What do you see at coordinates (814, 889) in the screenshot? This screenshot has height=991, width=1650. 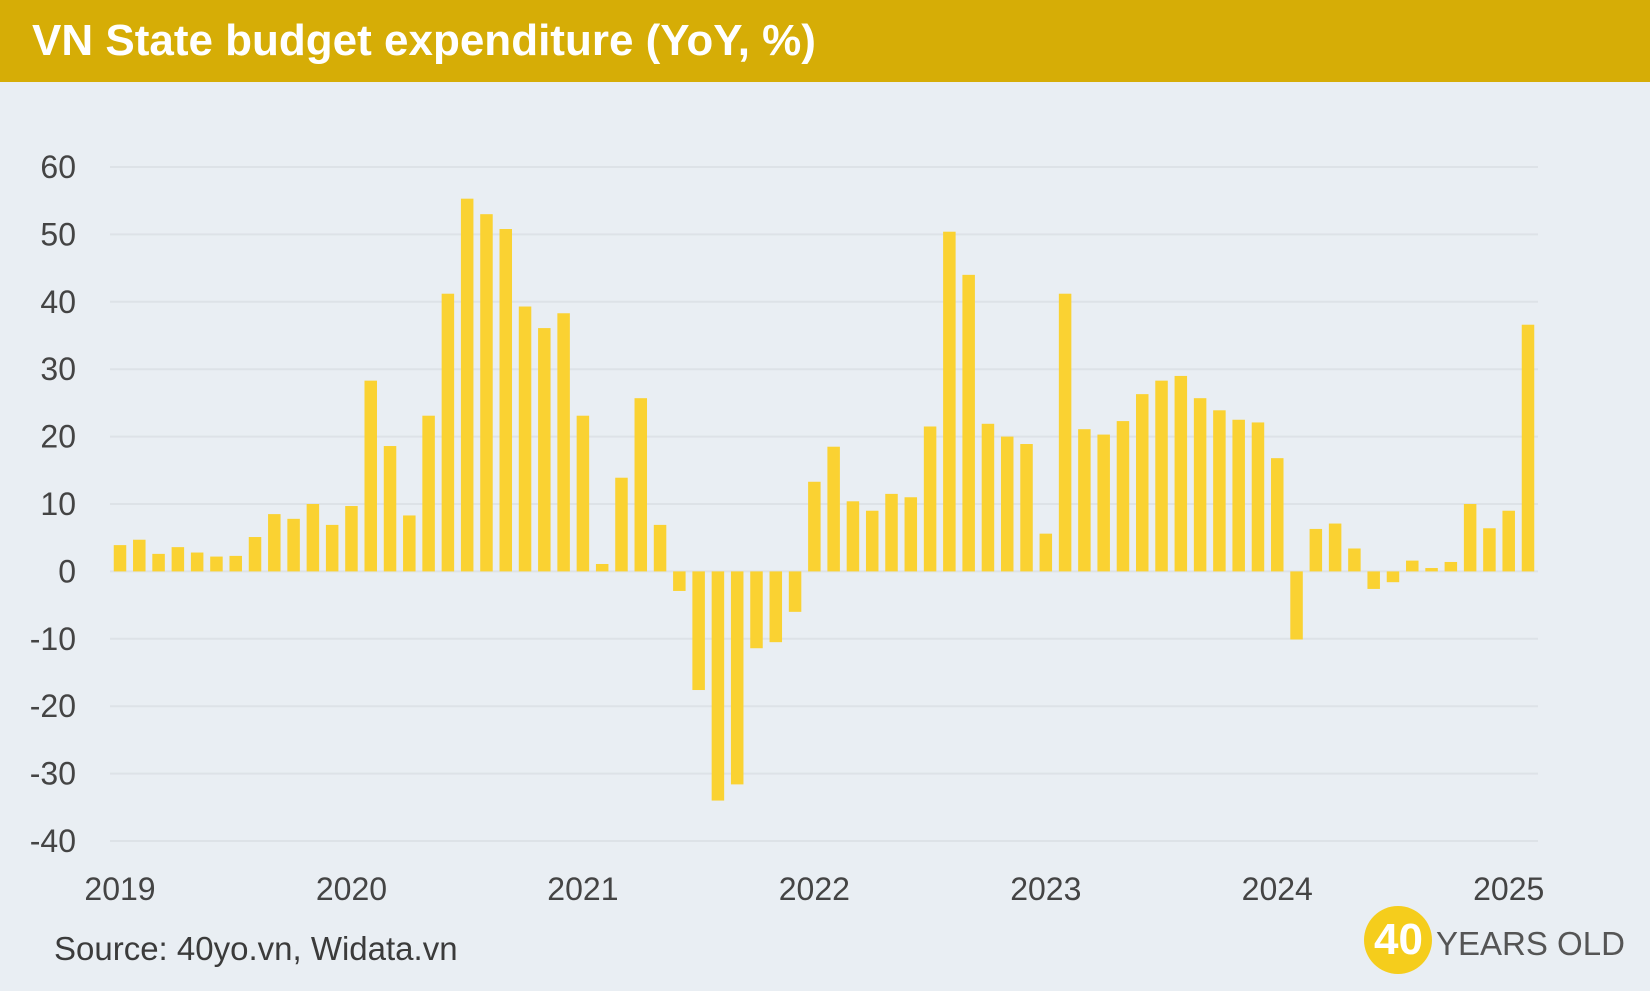 I see `x-tick-label: 2022` at bounding box center [814, 889].